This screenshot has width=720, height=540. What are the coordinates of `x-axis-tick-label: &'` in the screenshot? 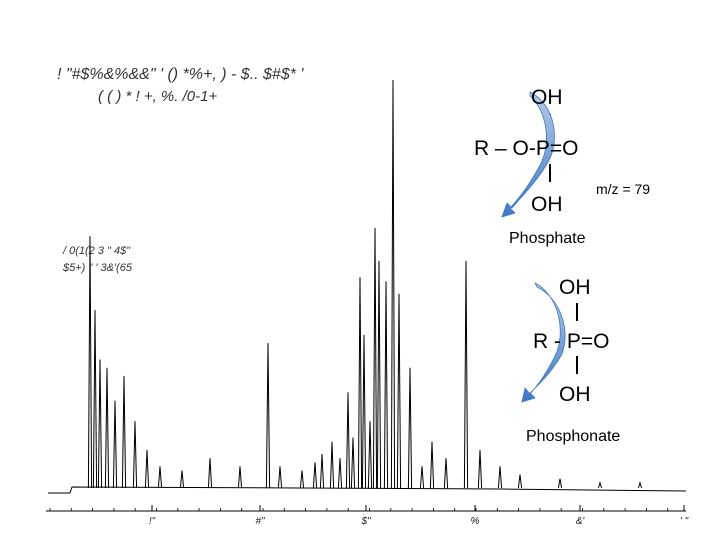 It's located at (581, 521).